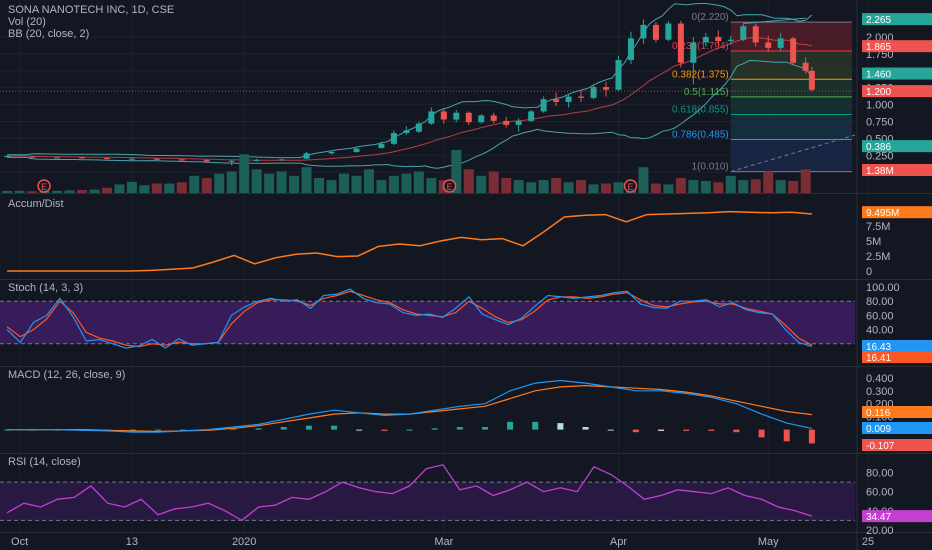 The image size is (932, 550). I want to click on stoch-legend: Stoch (14, 3, 3), so click(46, 288).